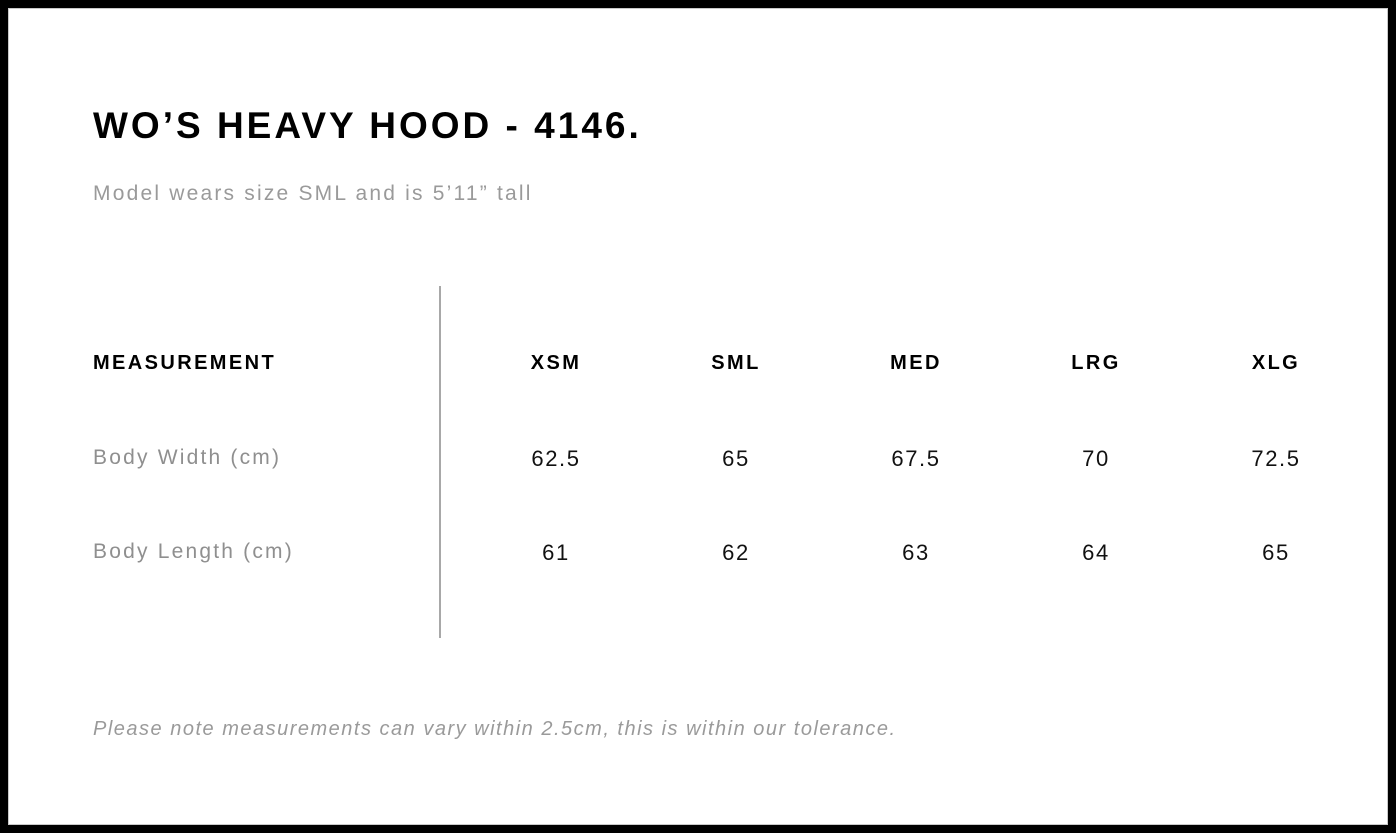  I want to click on row-label-body-width: Body Width (cm), so click(187, 457).